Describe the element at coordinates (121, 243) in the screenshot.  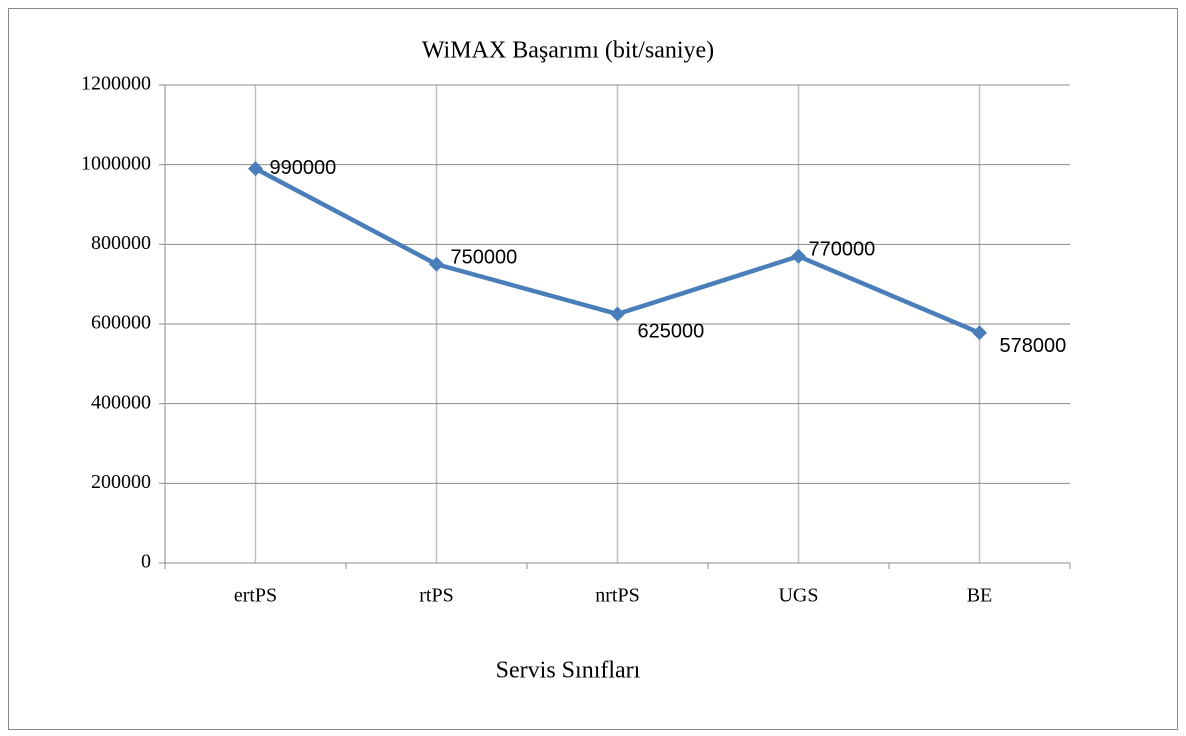
I see `y-tick-label: 800000` at that location.